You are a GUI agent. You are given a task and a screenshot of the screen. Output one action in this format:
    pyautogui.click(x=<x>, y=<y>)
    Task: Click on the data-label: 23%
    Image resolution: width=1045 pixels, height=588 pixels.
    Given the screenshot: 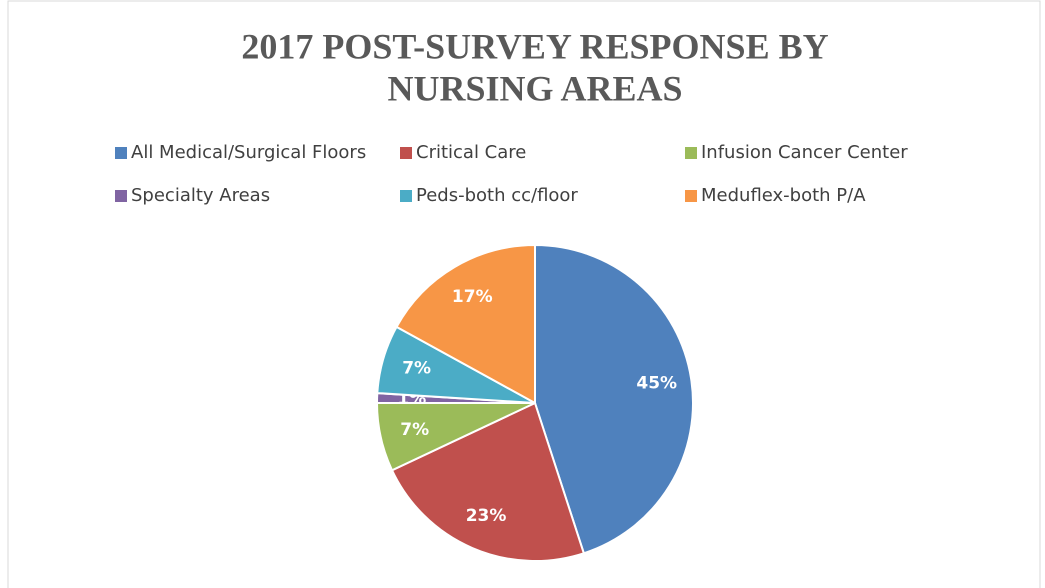 What is the action you would take?
    pyautogui.click(x=486, y=516)
    